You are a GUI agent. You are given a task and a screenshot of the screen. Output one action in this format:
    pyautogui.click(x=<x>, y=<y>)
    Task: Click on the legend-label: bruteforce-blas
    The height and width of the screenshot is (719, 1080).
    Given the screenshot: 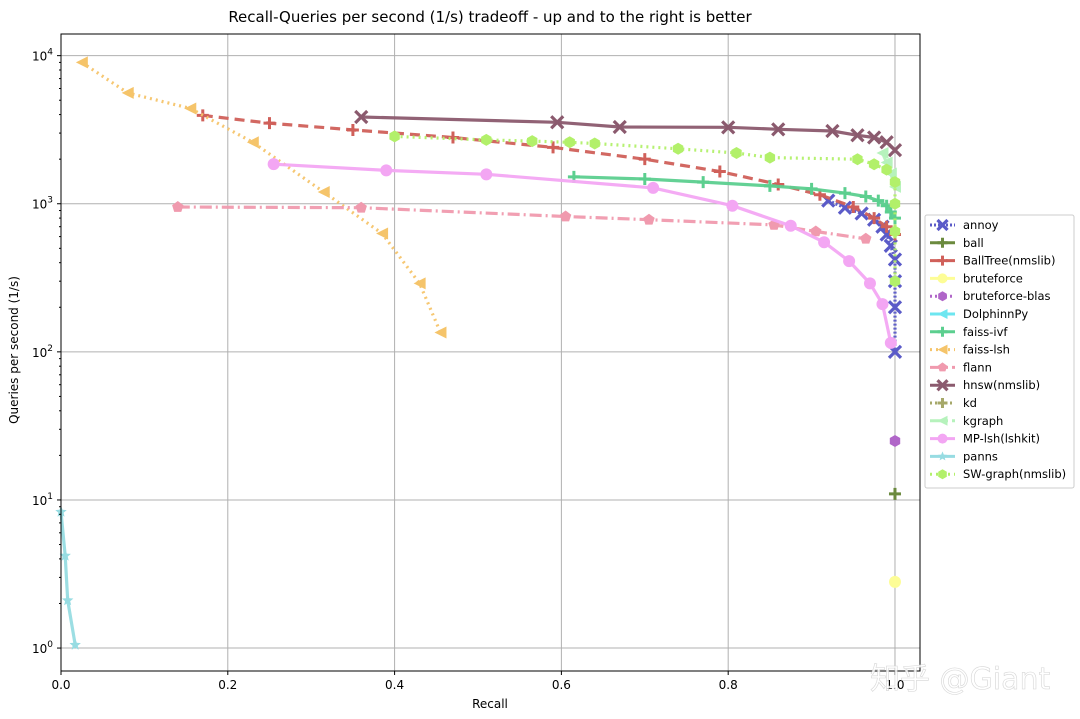 What is the action you would take?
    pyautogui.click(x=1007, y=296)
    